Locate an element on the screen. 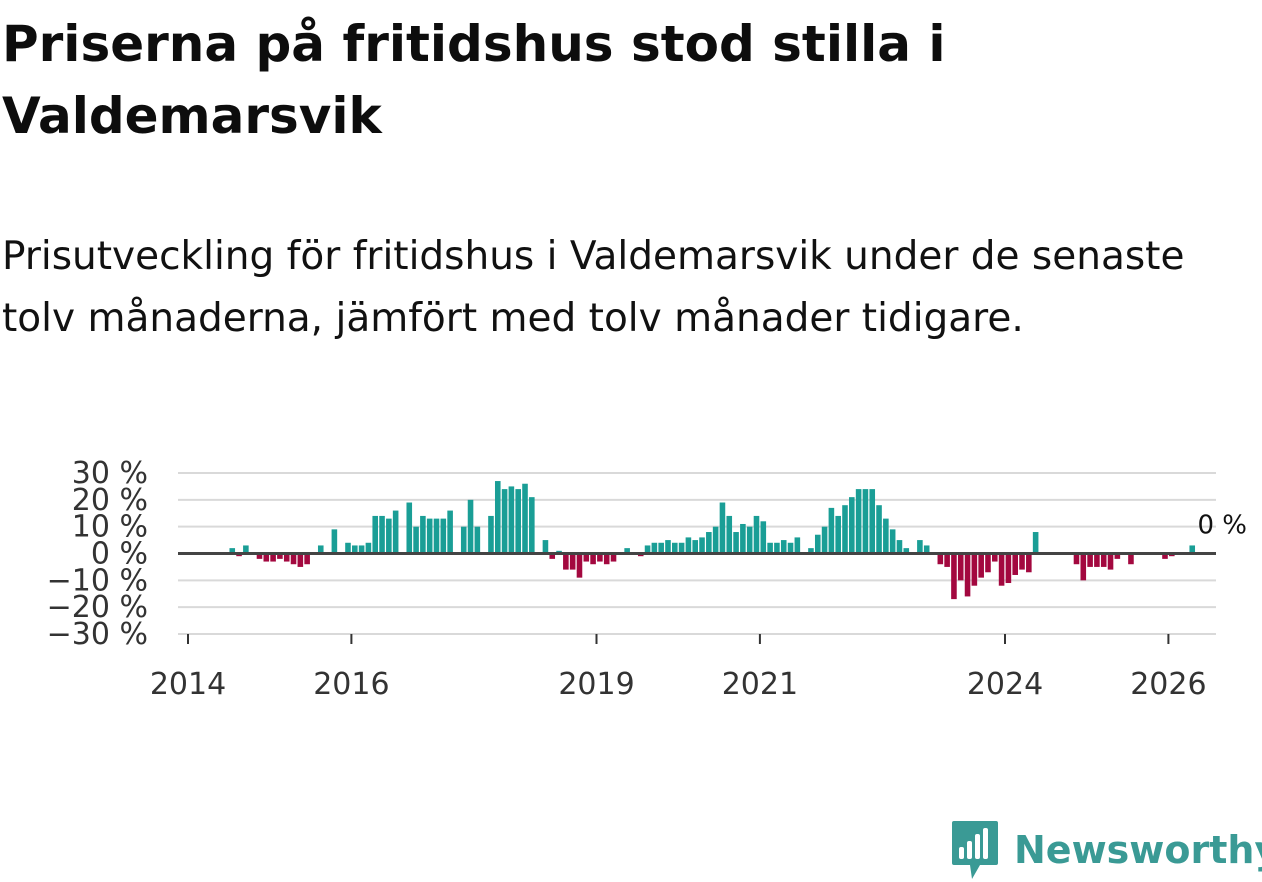 The width and height of the screenshot is (1262, 882). y-axis-labels: −30 %−20 %−10 %0 %10 %20 %30 % is located at coordinates (97, 554).